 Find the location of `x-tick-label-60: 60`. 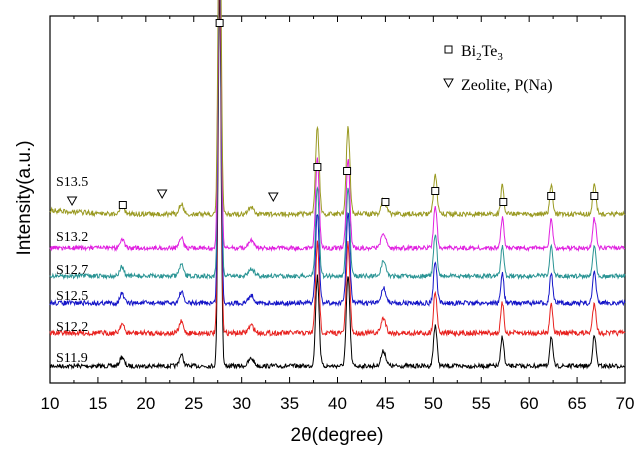

x-tick-label-60: 60 is located at coordinates (529, 403).